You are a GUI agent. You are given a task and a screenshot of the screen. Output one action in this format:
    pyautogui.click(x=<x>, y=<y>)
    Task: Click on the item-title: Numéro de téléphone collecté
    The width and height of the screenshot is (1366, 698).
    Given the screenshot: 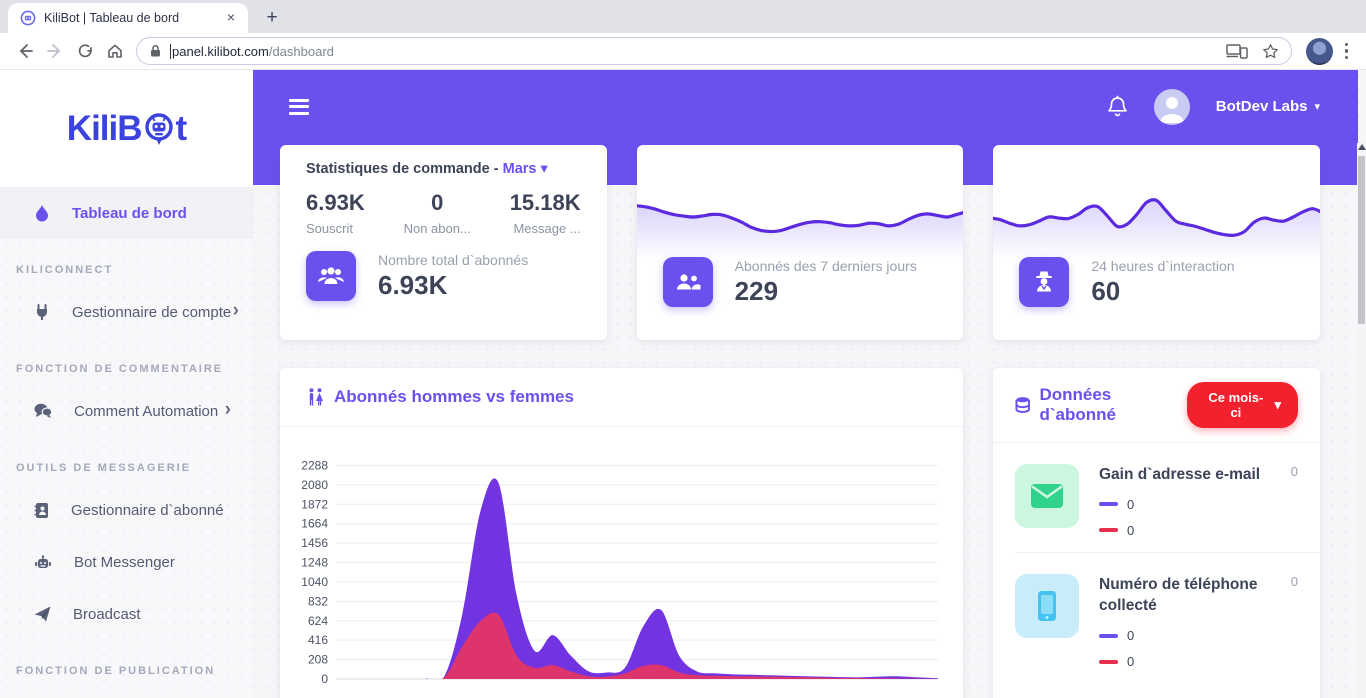 What is the action you would take?
    pyautogui.click(x=1178, y=595)
    